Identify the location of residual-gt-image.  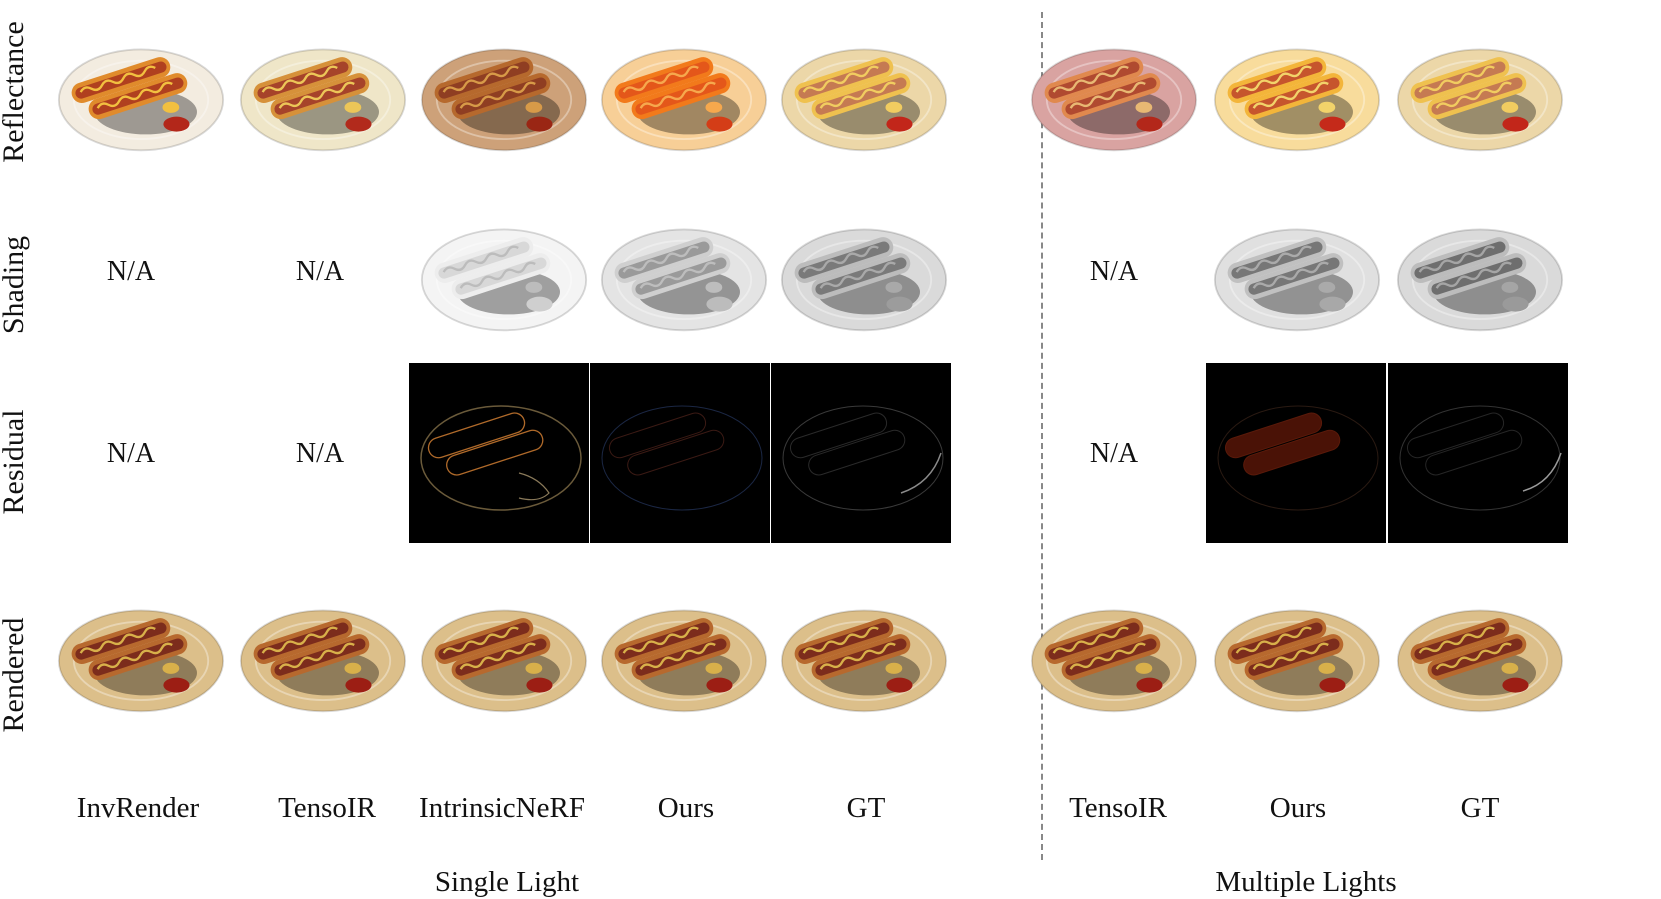
(861, 453).